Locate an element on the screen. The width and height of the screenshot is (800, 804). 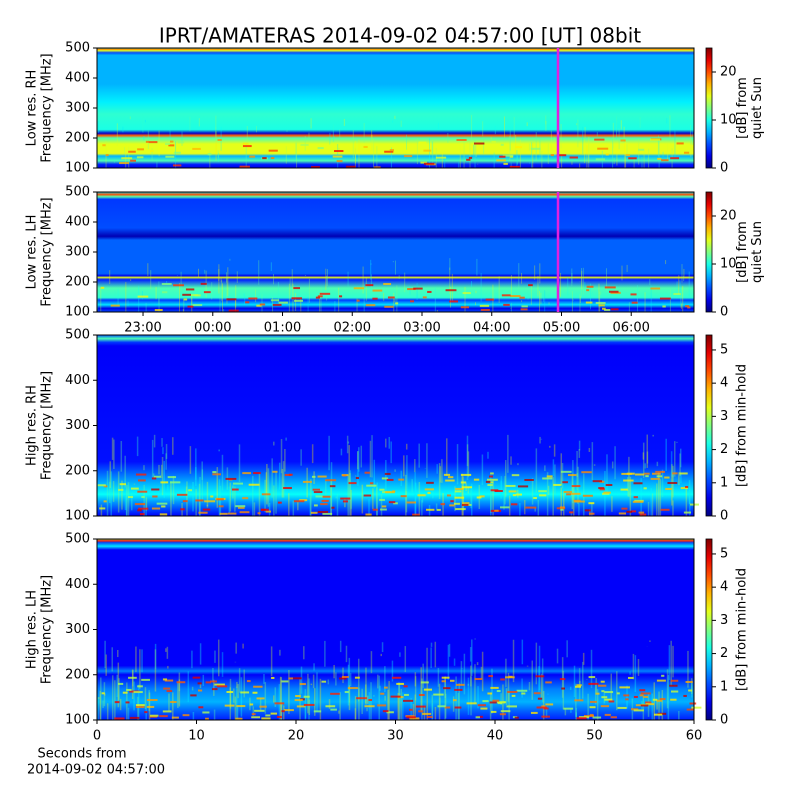
colorbar-label: quiet Sun is located at coordinates (757, 108).